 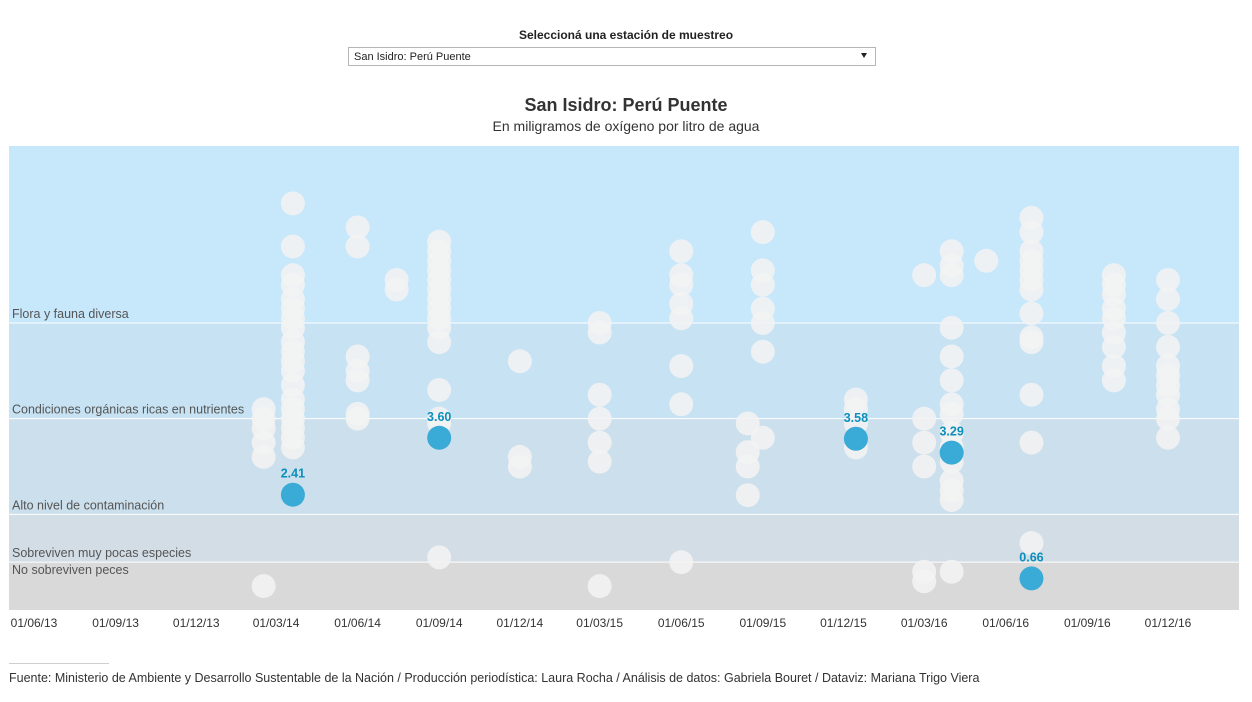 I want to click on data-label: 3.60, so click(x=439, y=417).